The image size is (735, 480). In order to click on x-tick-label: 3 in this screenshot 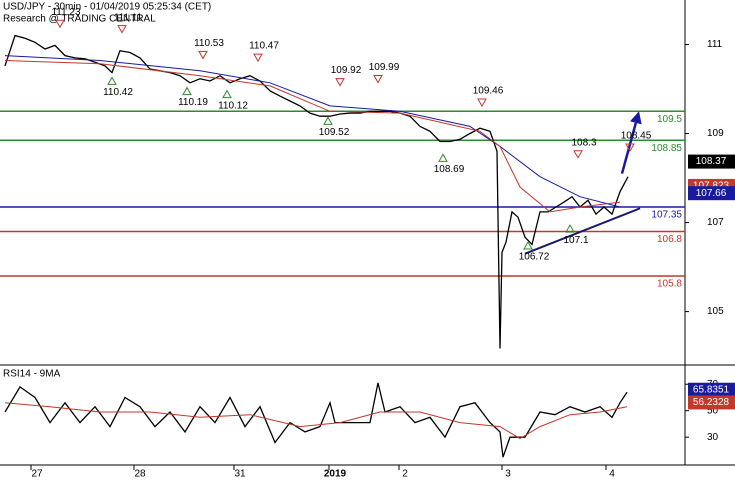, I will do `click(508, 474)`.